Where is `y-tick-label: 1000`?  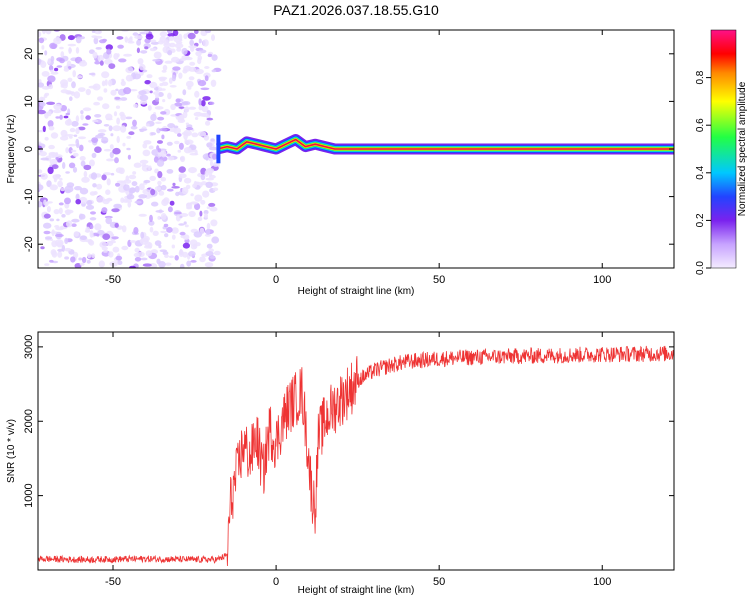 y-tick-label: 1000 is located at coordinates (29, 495).